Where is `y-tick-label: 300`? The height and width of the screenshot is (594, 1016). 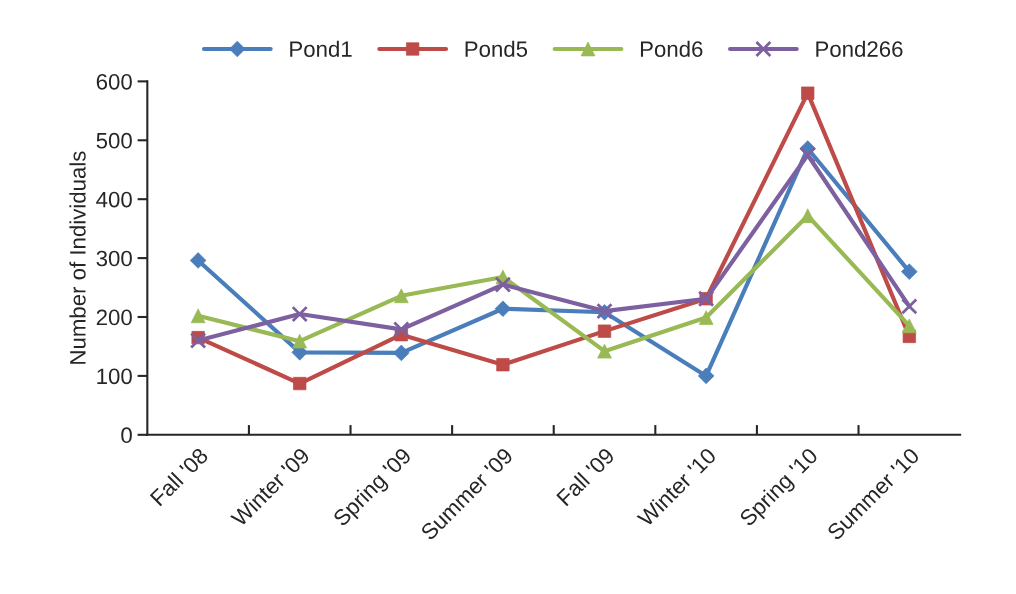
y-tick-label: 300 is located at coordinates (114, 258).